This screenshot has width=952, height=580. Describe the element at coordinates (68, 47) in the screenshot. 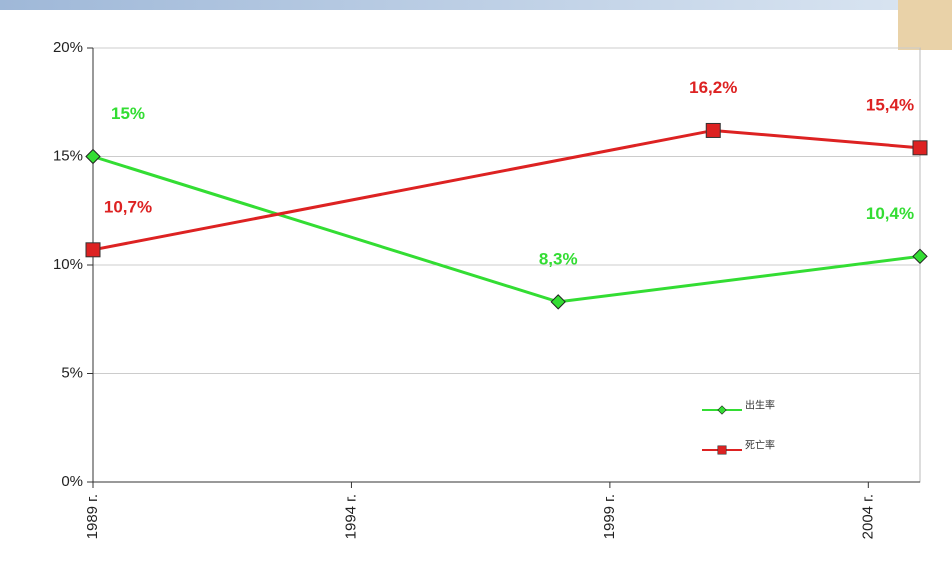

I see `y-tick-label: 20%` at that location.